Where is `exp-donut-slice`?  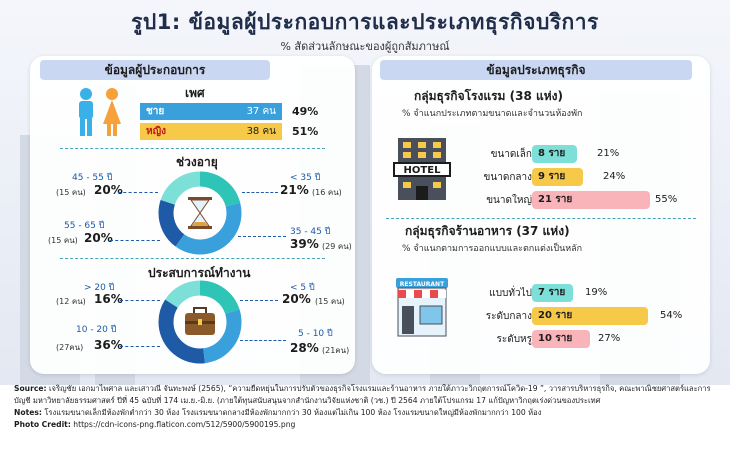
exp-donut-slice is located at coordinates (200, 322).